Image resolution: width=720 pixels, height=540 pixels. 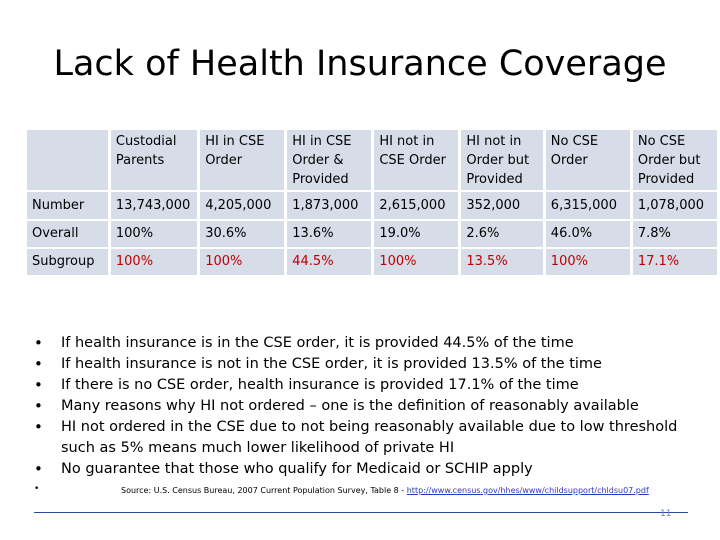 I want to click on table-header-cell: HI not in CSE Order, so click(x=416, y=160).